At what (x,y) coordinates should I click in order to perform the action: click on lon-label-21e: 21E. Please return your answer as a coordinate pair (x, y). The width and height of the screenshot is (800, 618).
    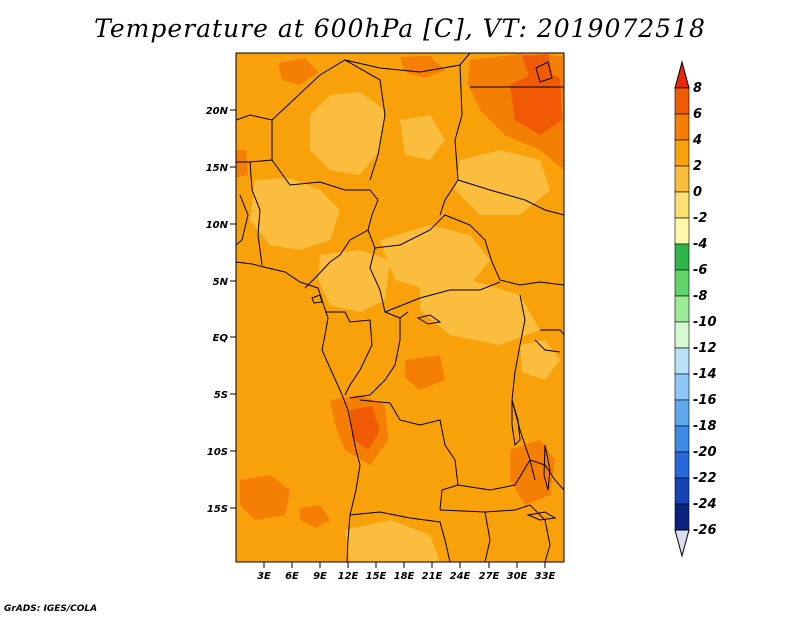
    Looking at the image, I should click on (432, 576).